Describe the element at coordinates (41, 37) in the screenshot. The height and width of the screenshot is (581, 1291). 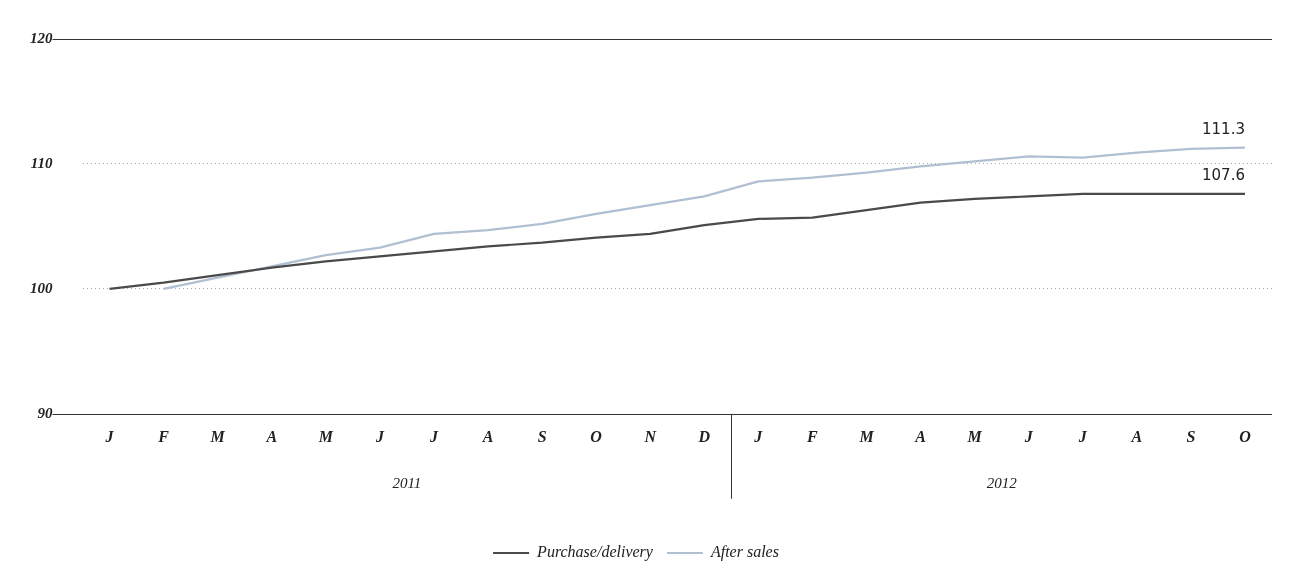
I see `y-tick-label: 120` at that location.